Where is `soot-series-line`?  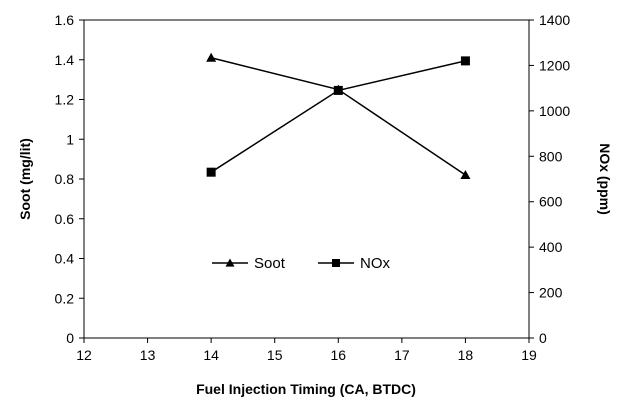
soot-series-line is located at coordinates (338, 116).